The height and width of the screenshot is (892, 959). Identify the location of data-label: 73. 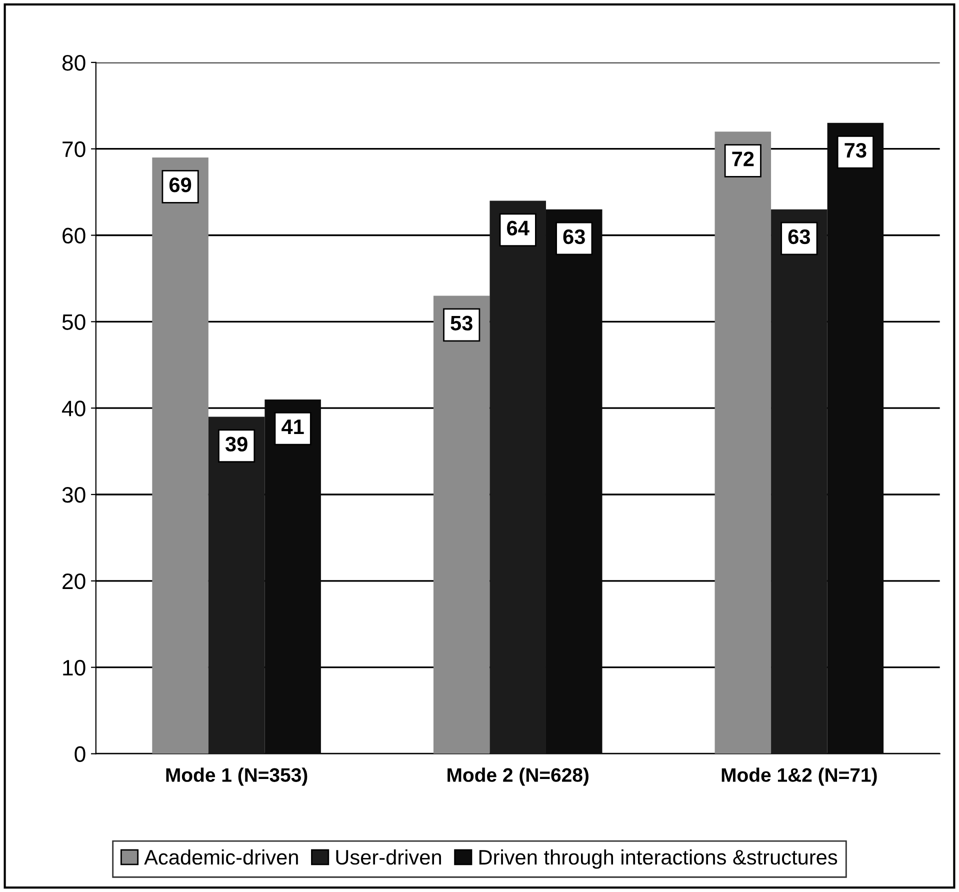
(855, 150).